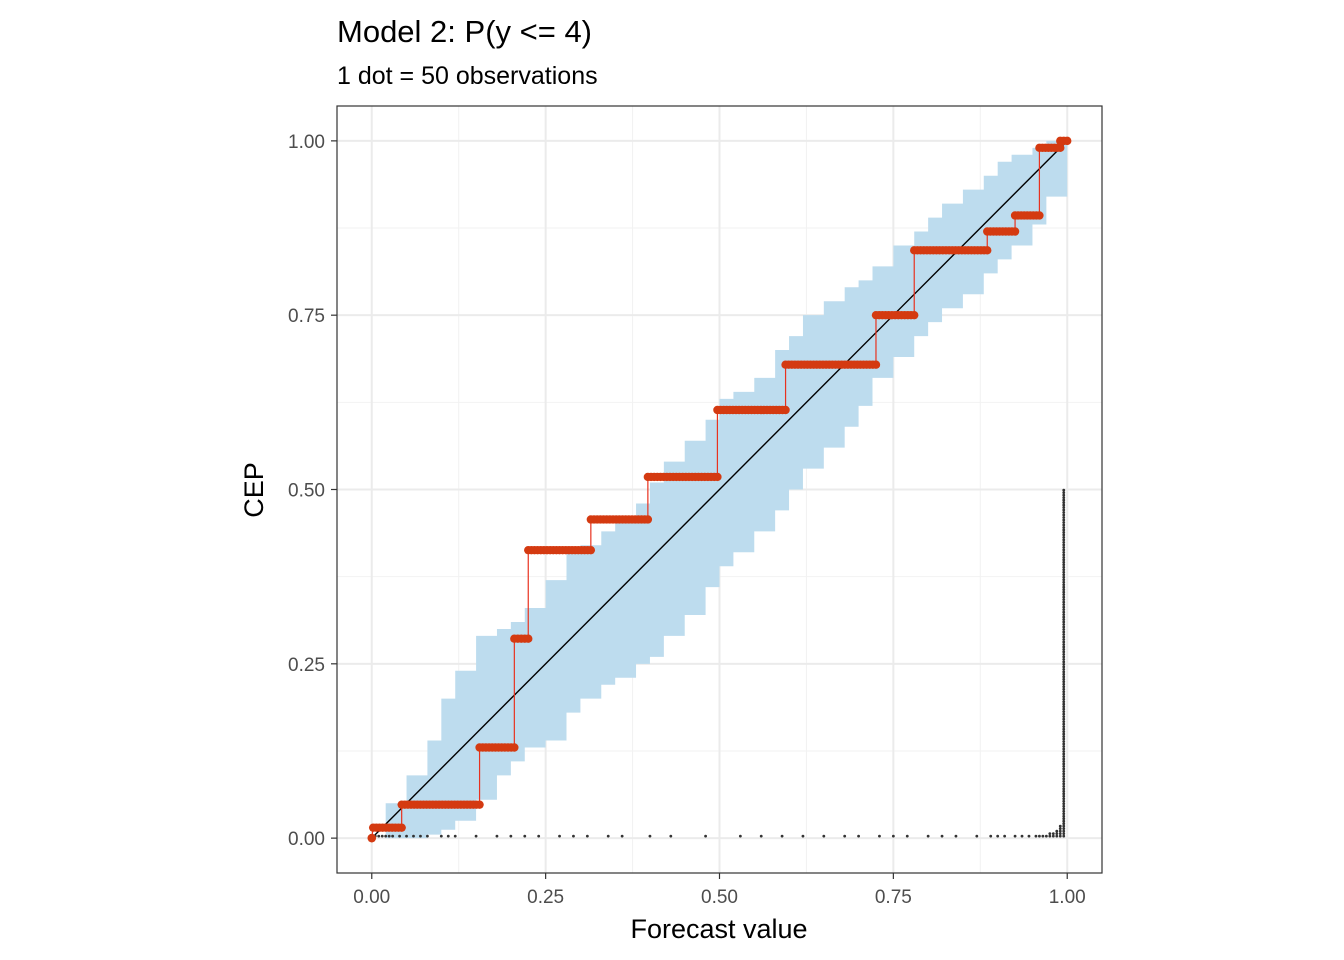  What do you see at coordinates (467, 76) in the screenshot?
I see `chart-subtitle: 1 dot = 50 observations` at bounding box center [467, 76].